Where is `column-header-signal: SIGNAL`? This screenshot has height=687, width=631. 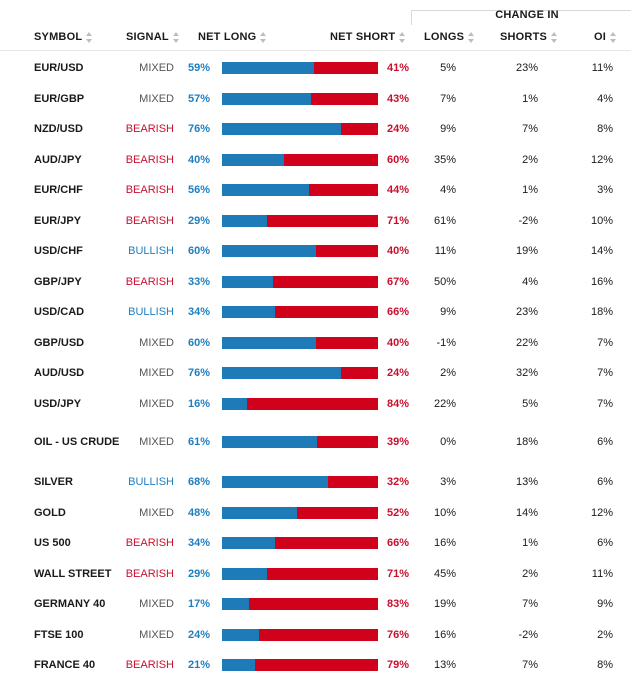
column-header-signal: SIGNAL is located at coordinates (153, 37).